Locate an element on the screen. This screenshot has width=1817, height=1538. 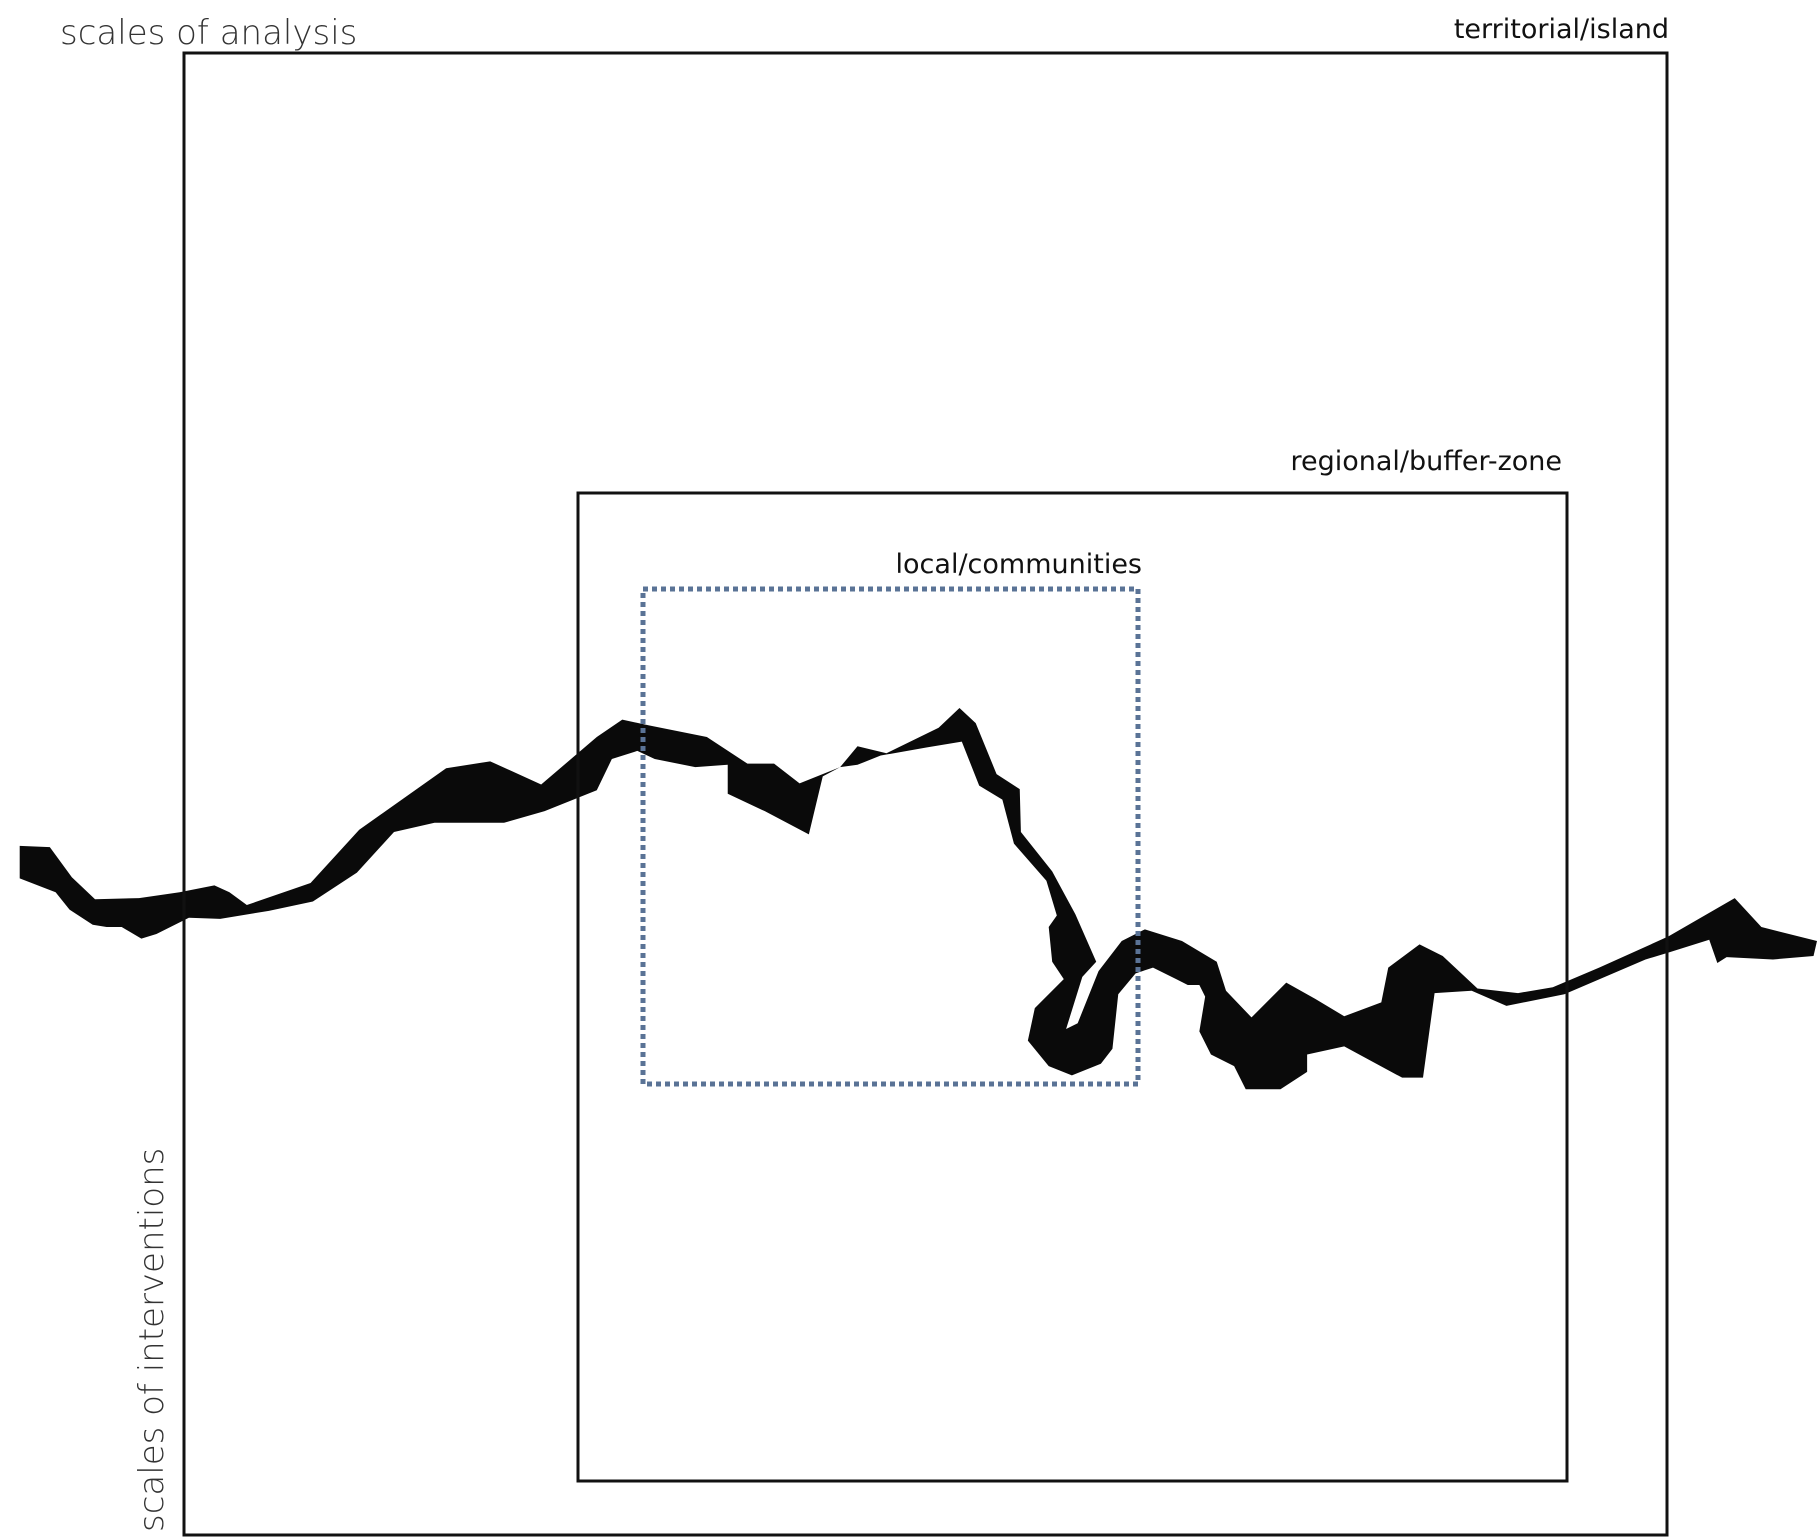
side-label: scales of interventions is located at coordinates (152, 1340).